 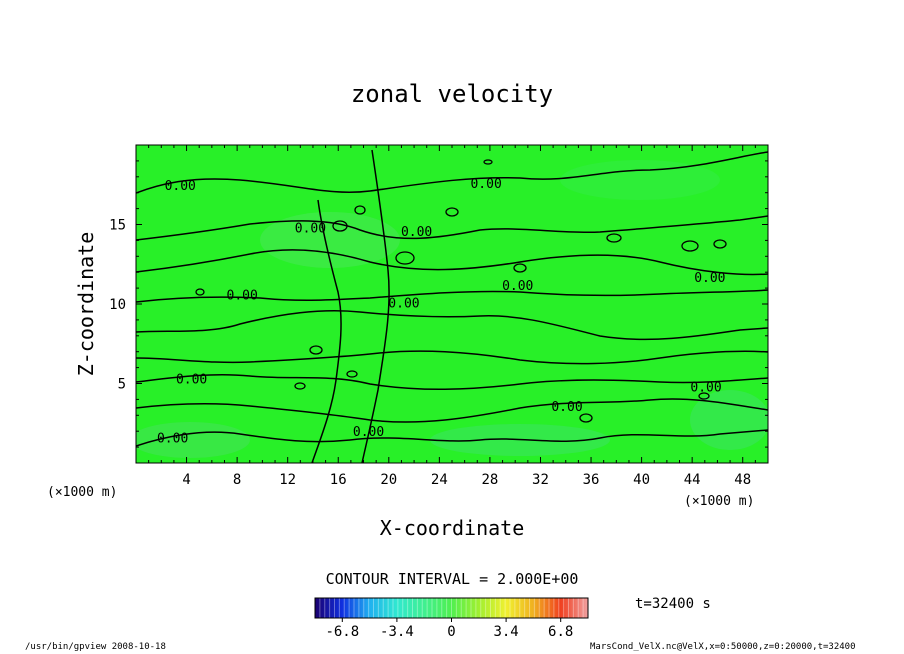 I want to click on colorbar-tick-label: -3.4, so click(x=397, y=632).